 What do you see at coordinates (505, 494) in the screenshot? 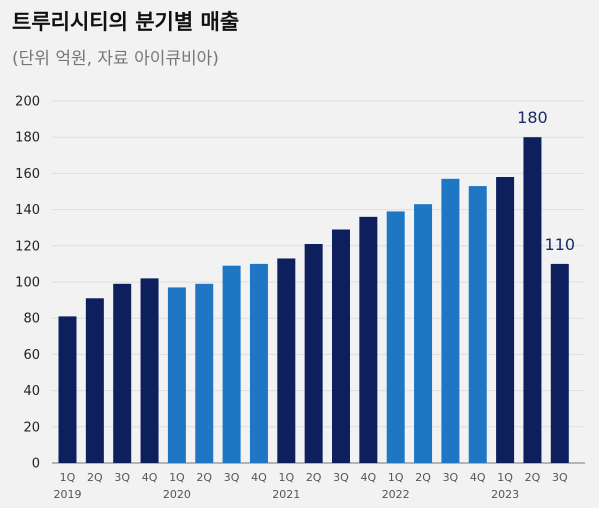
I see `x-year-label: 2023` at bounding box center [505, 494].